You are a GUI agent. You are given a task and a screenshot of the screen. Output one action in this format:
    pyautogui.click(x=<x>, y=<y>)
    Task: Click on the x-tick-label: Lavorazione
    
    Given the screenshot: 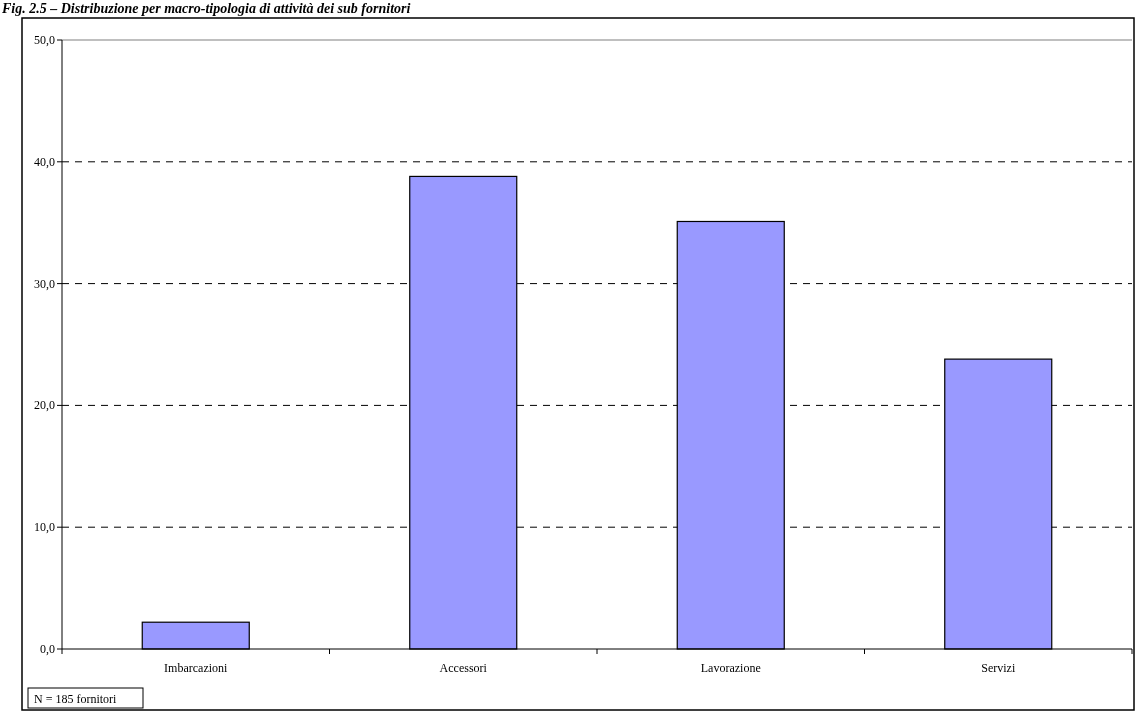 What is the action you would take?
    pyautogui.click(x=730, y=668)
    